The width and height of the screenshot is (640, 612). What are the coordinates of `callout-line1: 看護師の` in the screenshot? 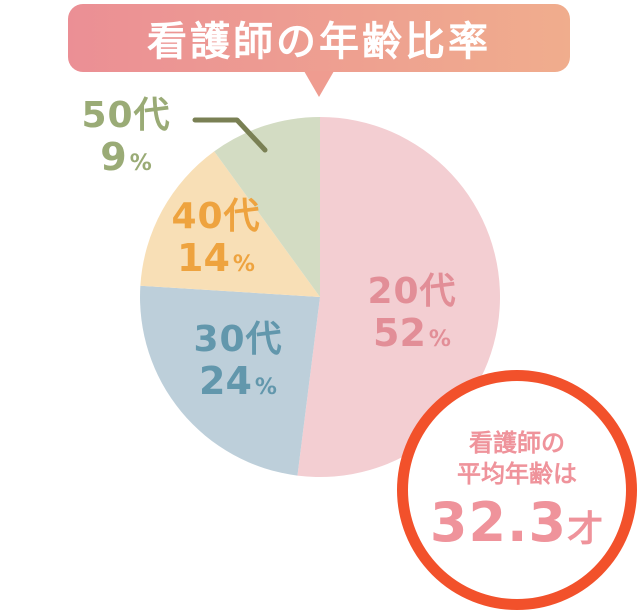 It's located at (517, 443).